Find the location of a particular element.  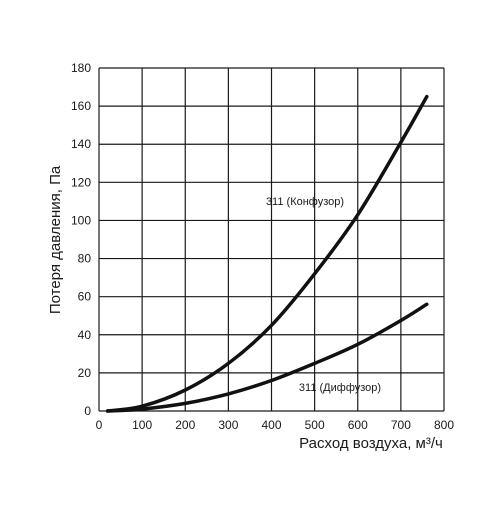

y-axis-label: Потеря давления, Па is located at coordinates (55, 239).